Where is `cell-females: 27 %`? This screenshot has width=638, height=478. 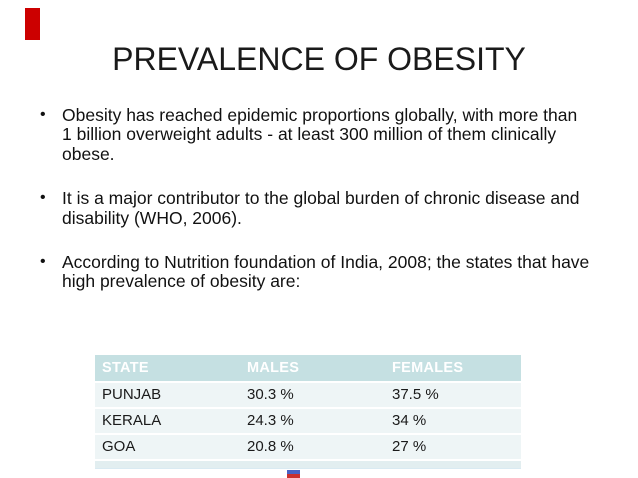 cell-females: 27 % is located at coordinates (409, 446).